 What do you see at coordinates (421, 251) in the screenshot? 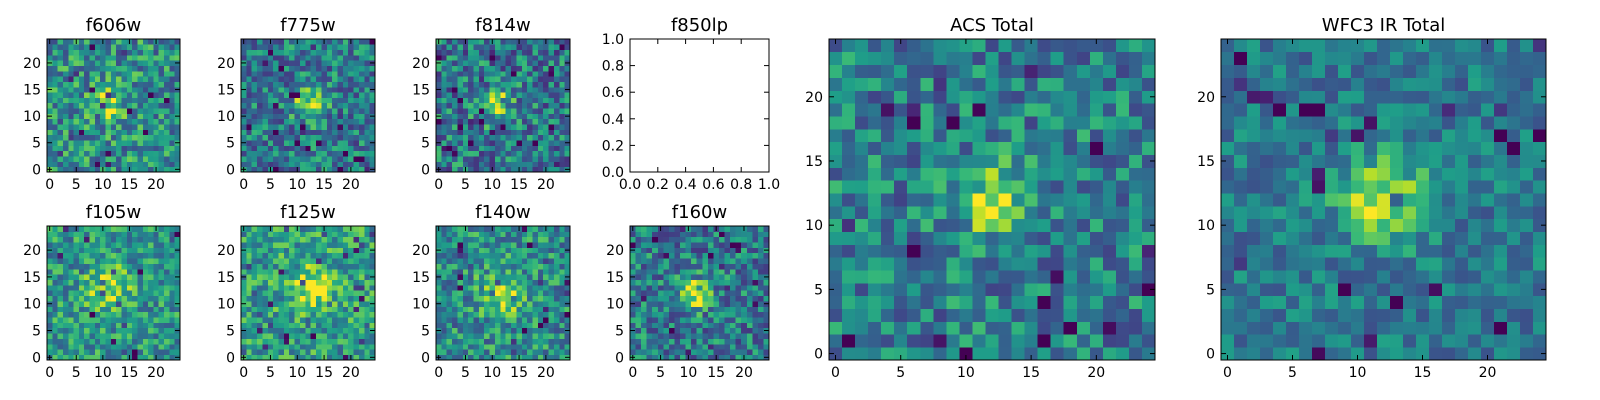
I see `y-tick-label: 20` at bounding box center [421, 251].